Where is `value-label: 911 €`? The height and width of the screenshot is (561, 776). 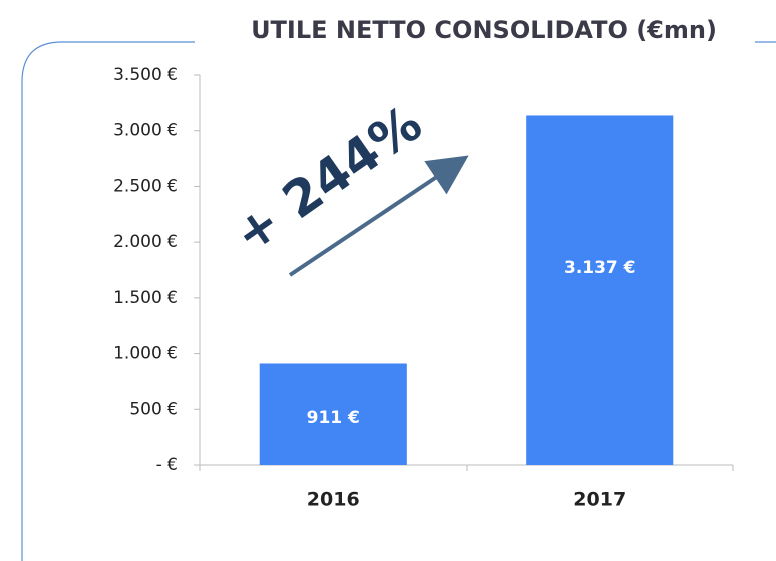
value-label: 911 € is located at coordinates (333, 418).